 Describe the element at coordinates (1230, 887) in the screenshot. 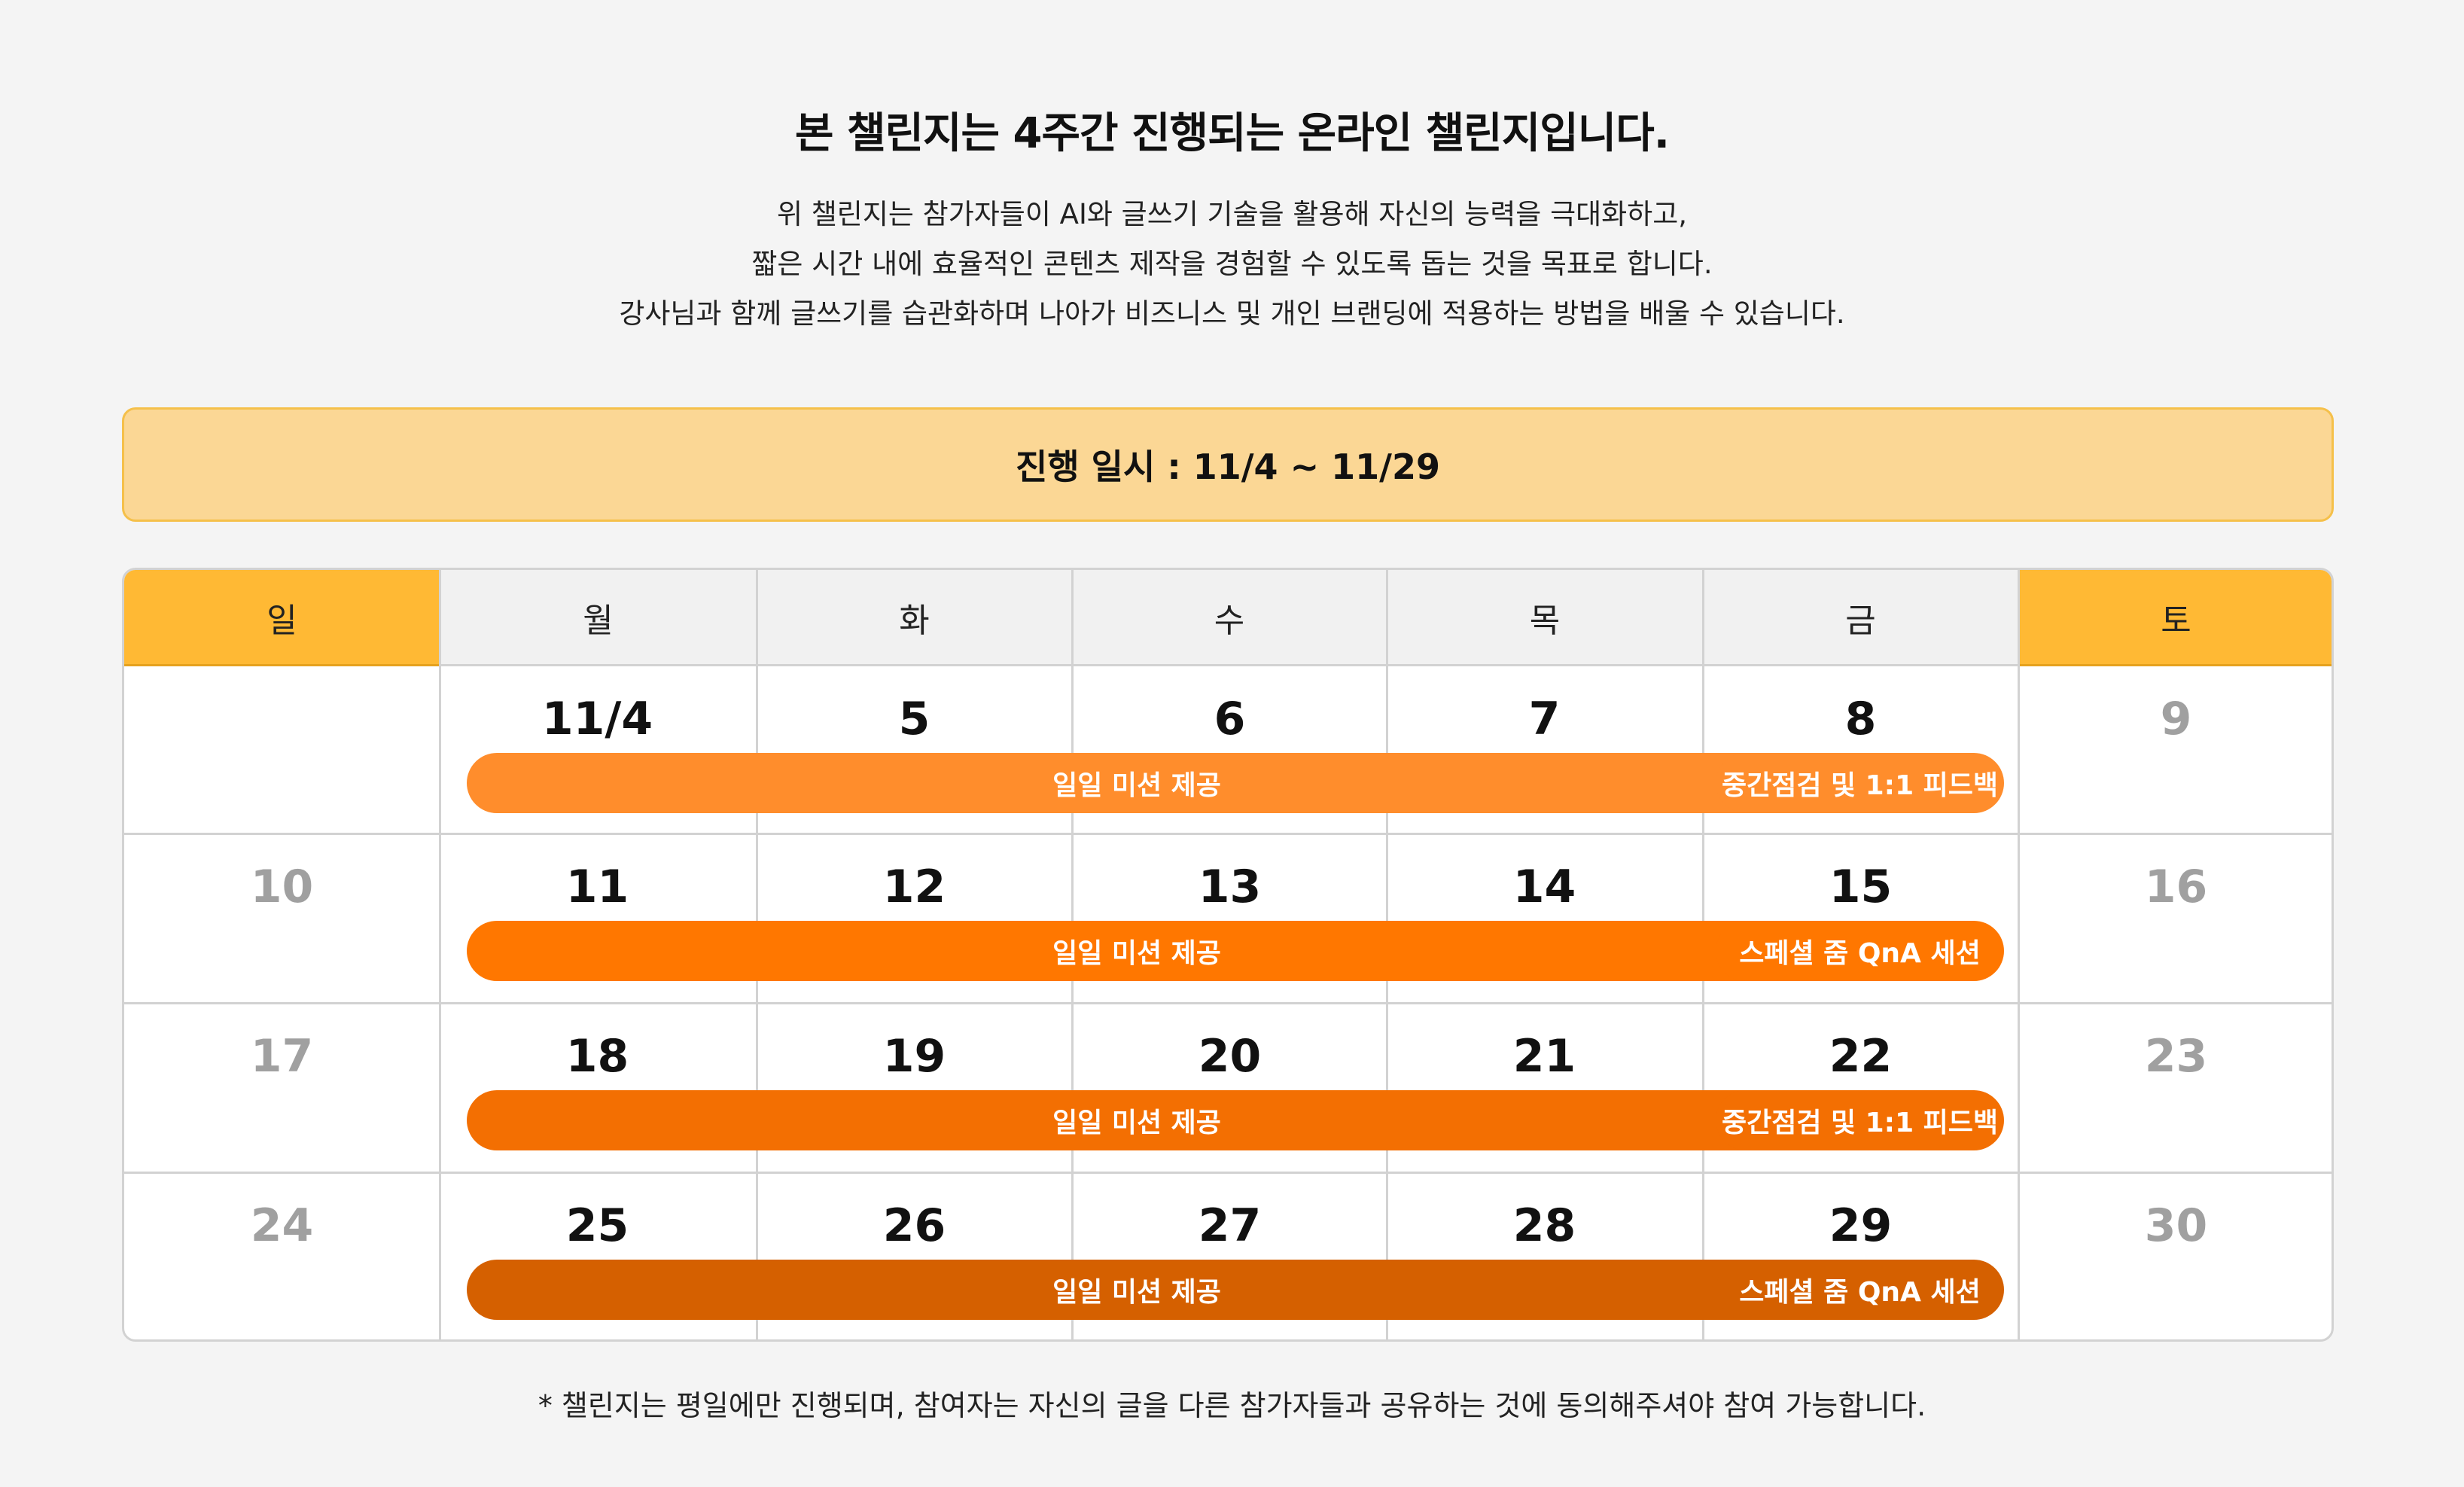

I see `day-number: 13` at that location.